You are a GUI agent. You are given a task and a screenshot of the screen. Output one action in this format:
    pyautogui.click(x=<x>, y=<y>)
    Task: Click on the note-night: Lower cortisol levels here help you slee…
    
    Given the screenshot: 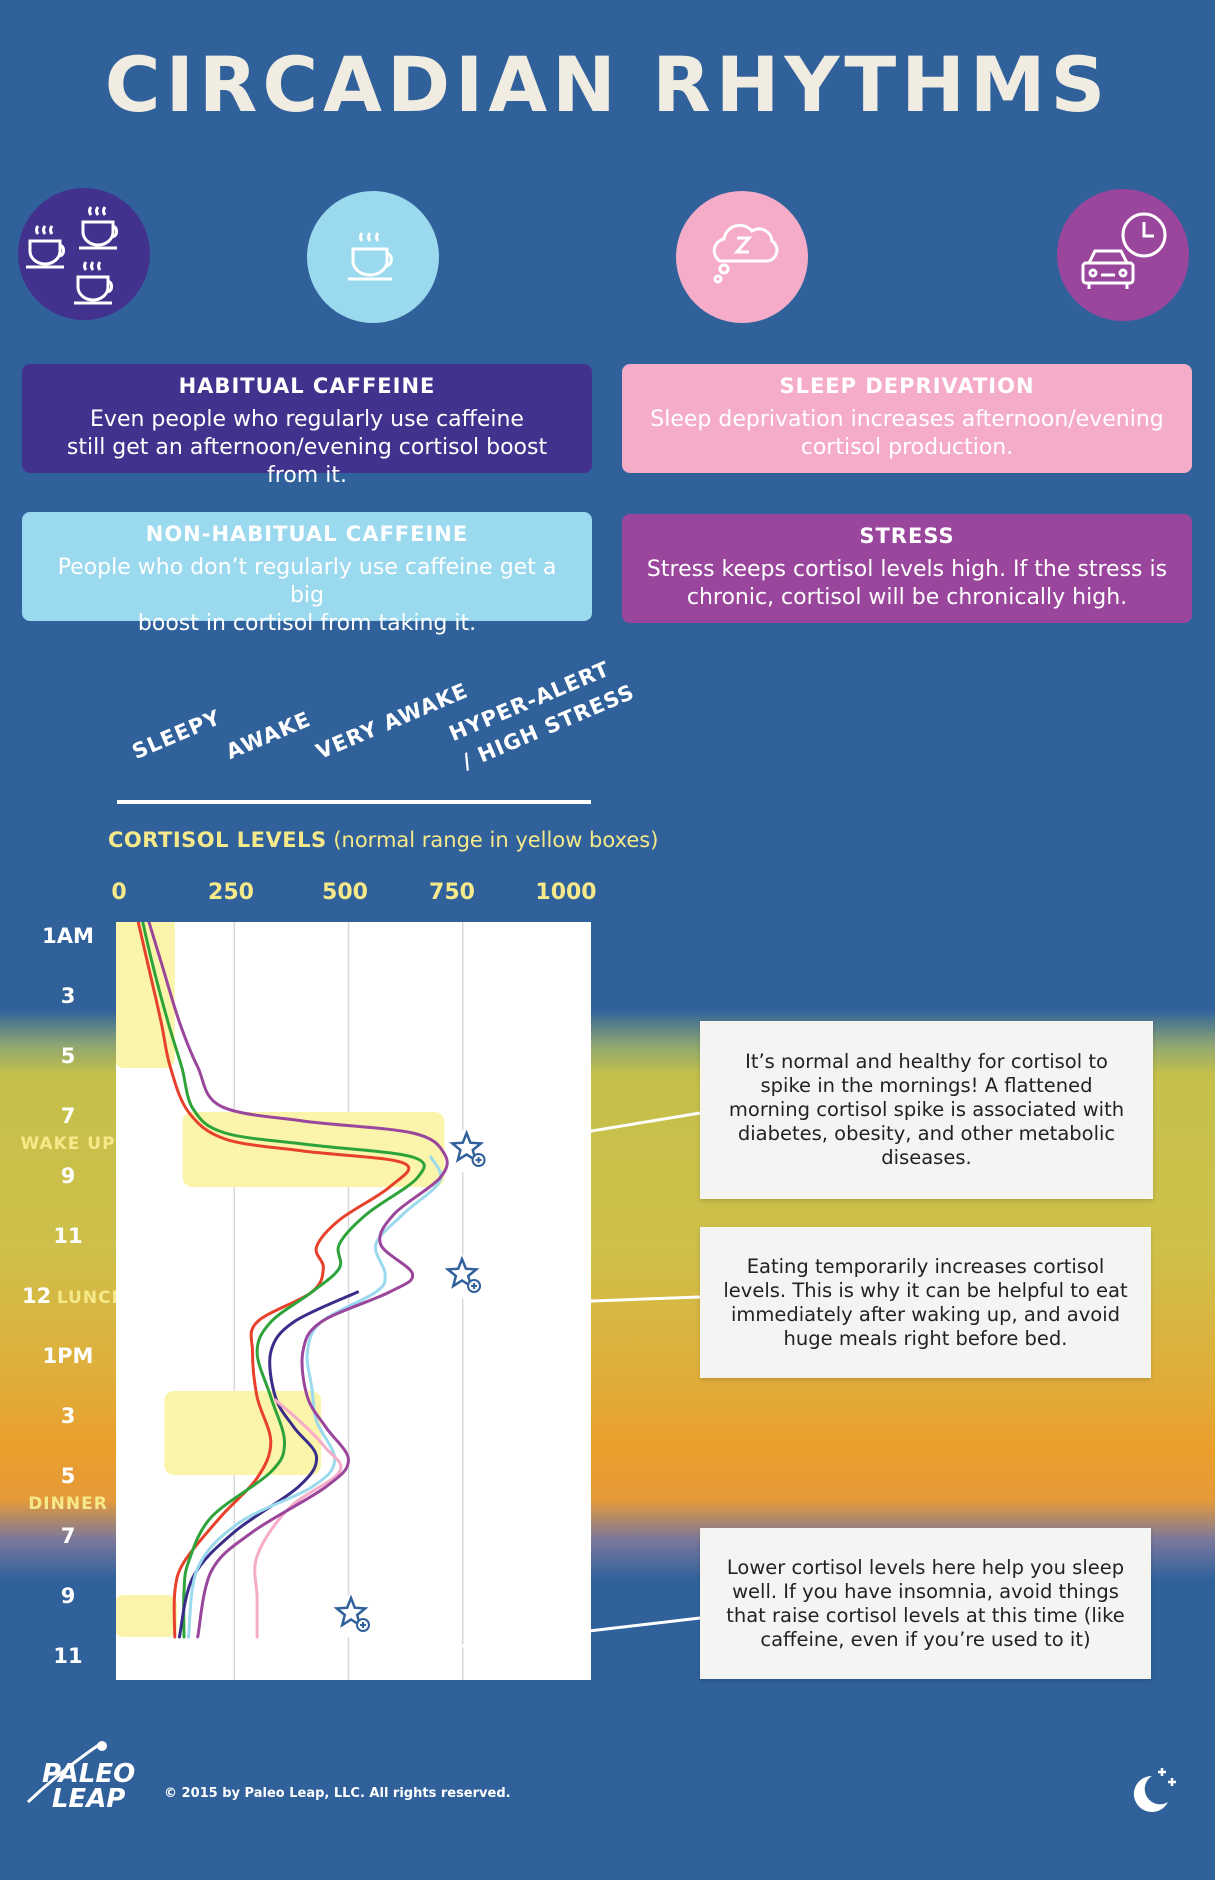 What is the action you would take?
    pyautogui.click(x=925, y=1603)
    